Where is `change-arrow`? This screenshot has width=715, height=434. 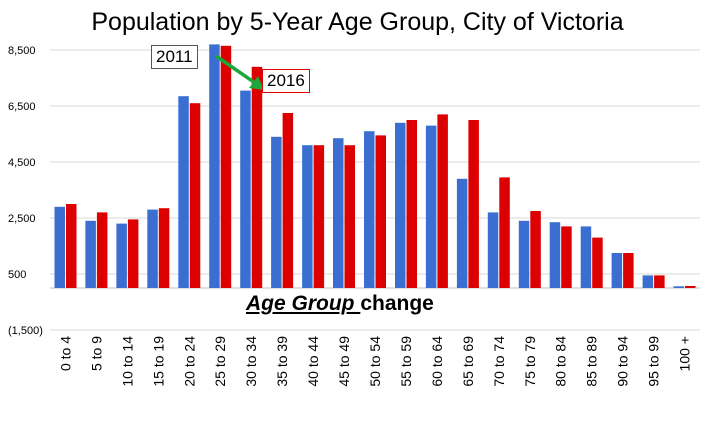
change-arrow is located at coordinates (239, 72).